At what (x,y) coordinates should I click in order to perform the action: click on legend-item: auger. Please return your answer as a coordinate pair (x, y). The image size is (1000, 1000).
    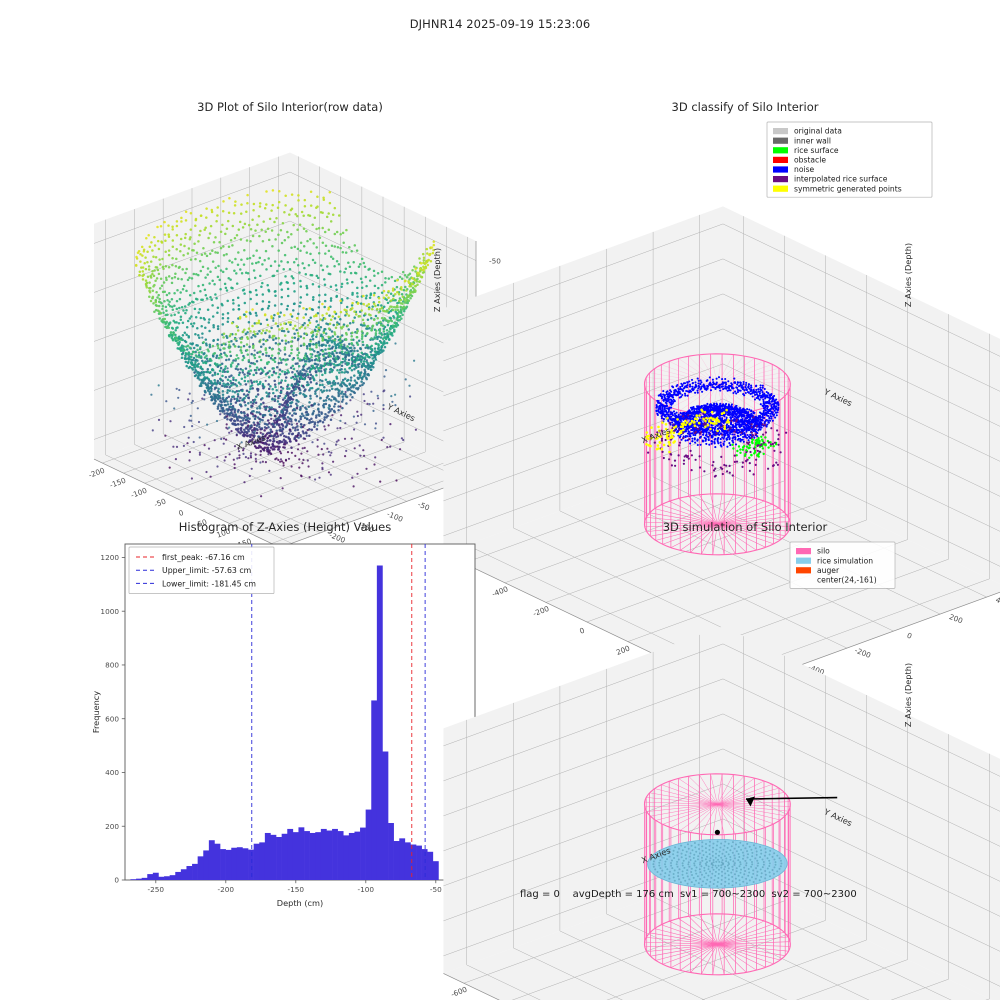
    Looking at the image, I should click on (818, 570).